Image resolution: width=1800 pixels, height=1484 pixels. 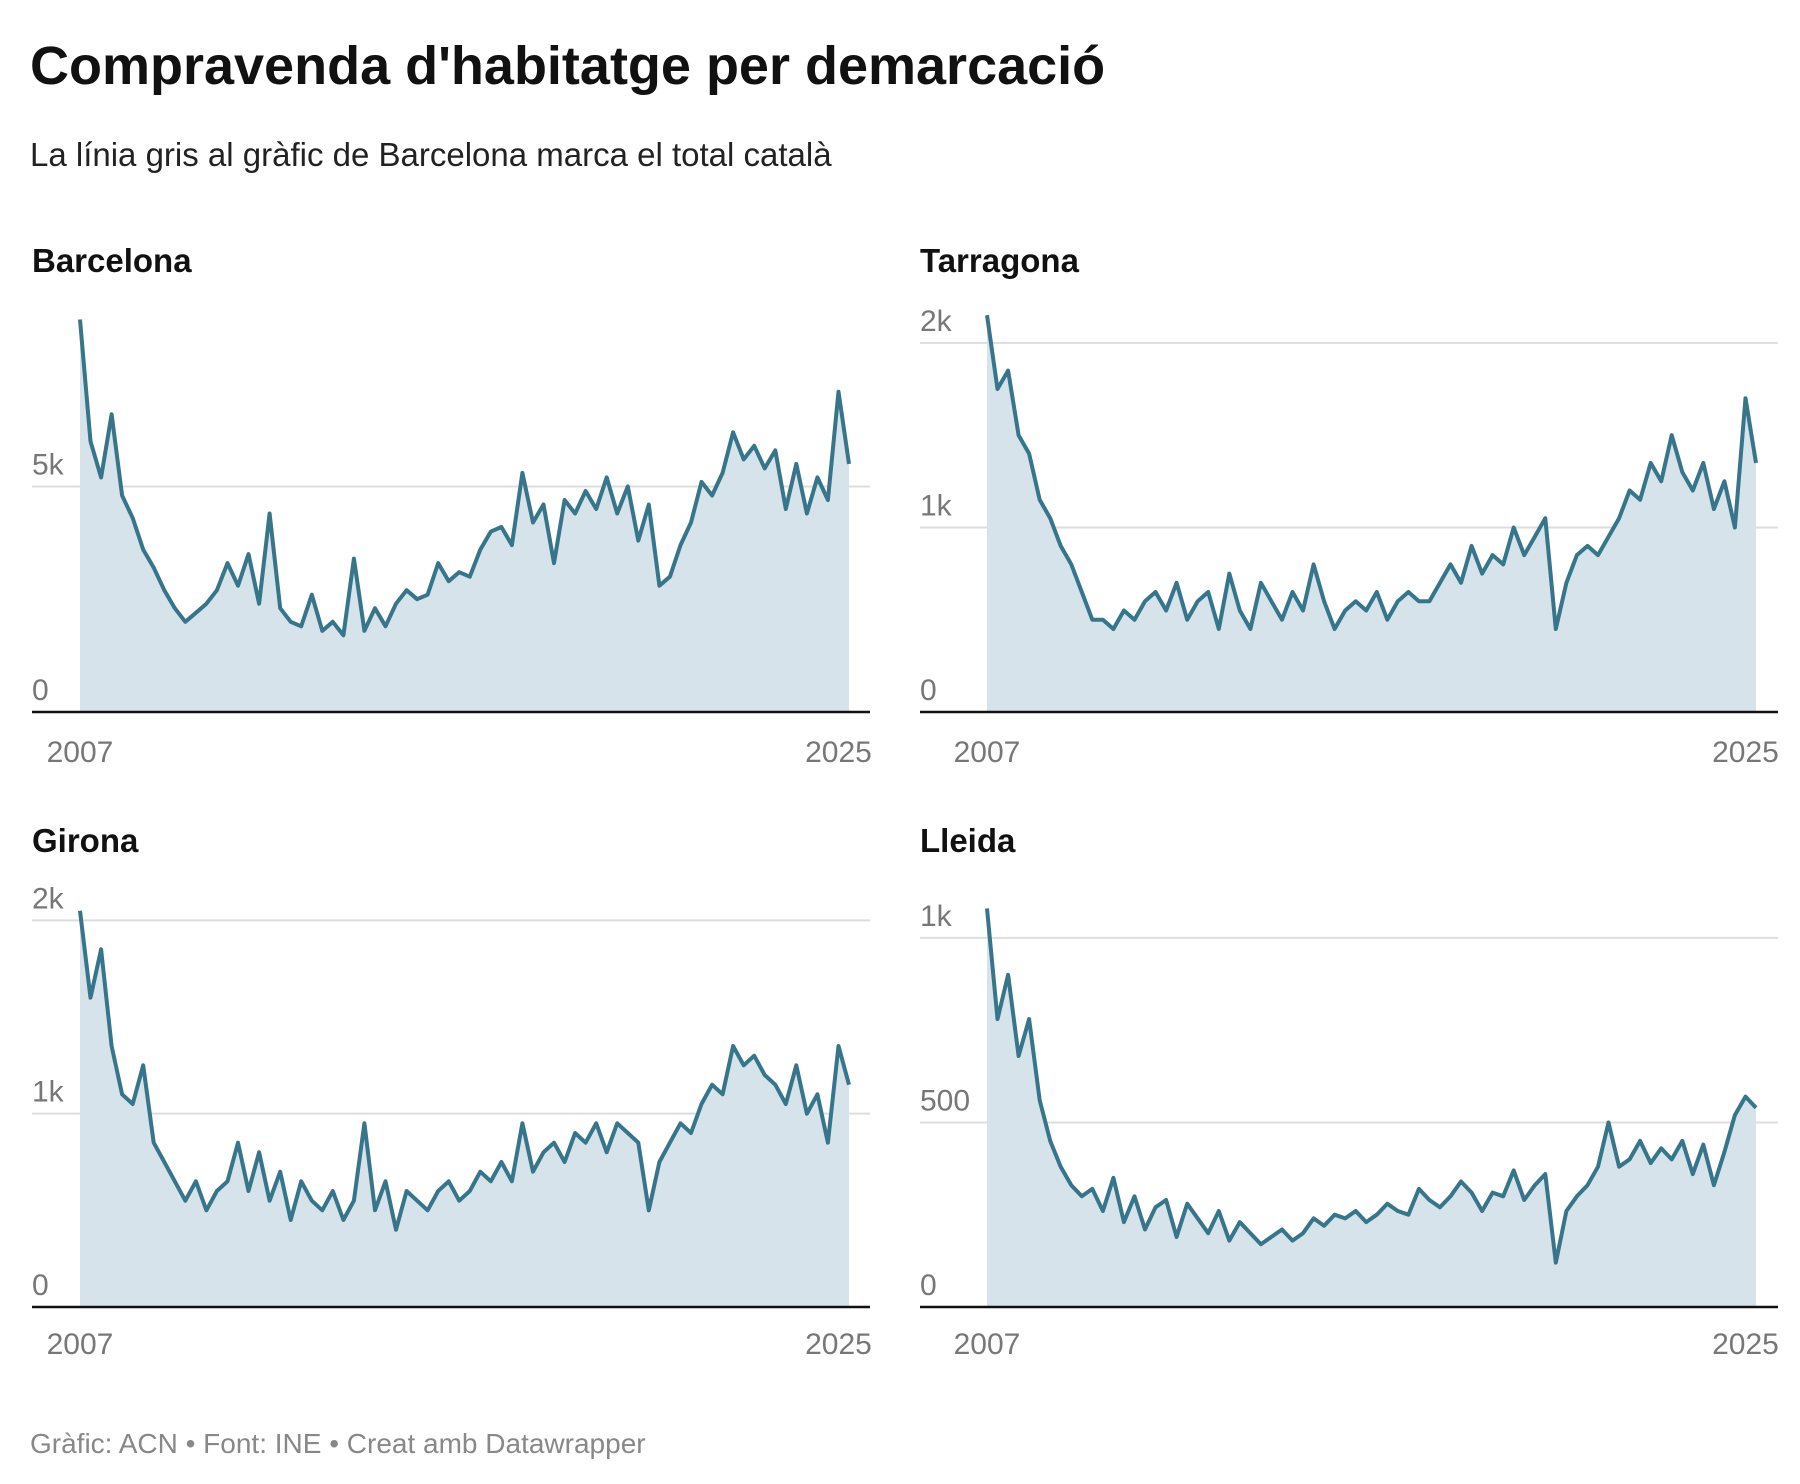 I want to click on panel-title: Girona, so click(x=85, y=840).